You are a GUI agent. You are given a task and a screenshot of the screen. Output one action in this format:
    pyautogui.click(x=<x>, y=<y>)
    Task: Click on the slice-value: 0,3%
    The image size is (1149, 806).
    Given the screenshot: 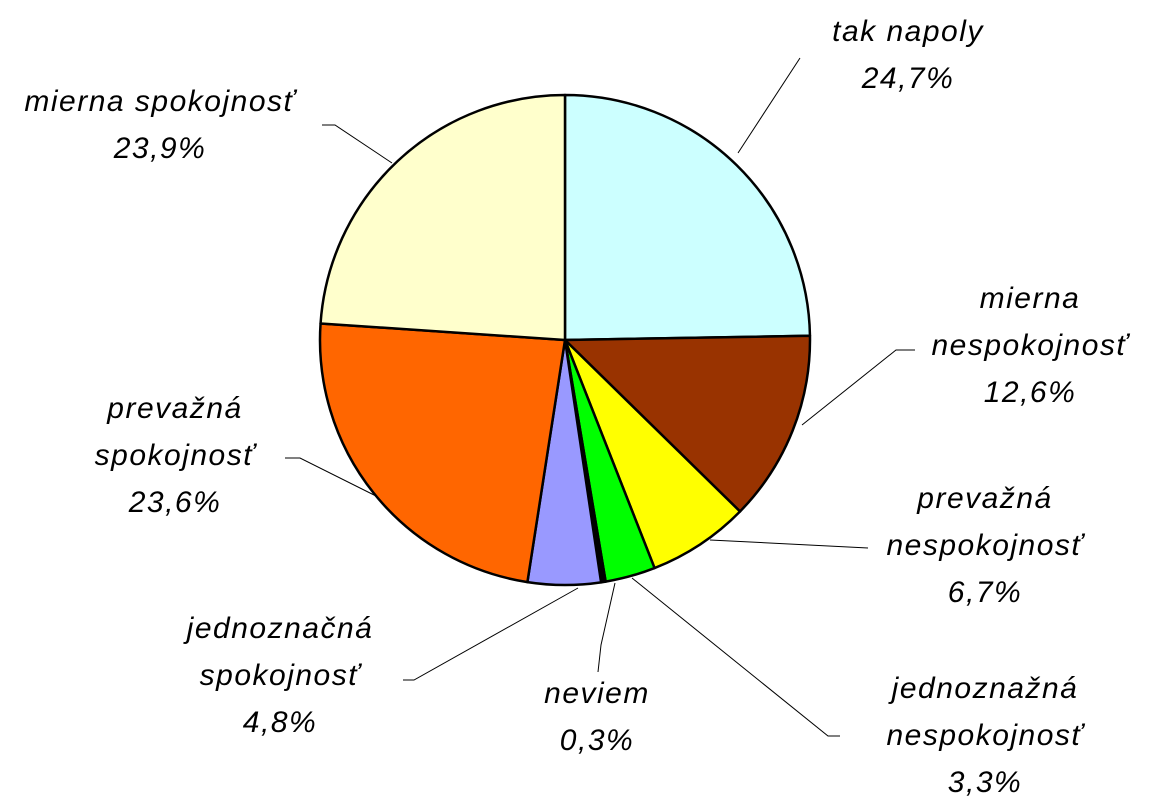 What is the action you would take?
    pyautogui.click(x=597, y=740)
    